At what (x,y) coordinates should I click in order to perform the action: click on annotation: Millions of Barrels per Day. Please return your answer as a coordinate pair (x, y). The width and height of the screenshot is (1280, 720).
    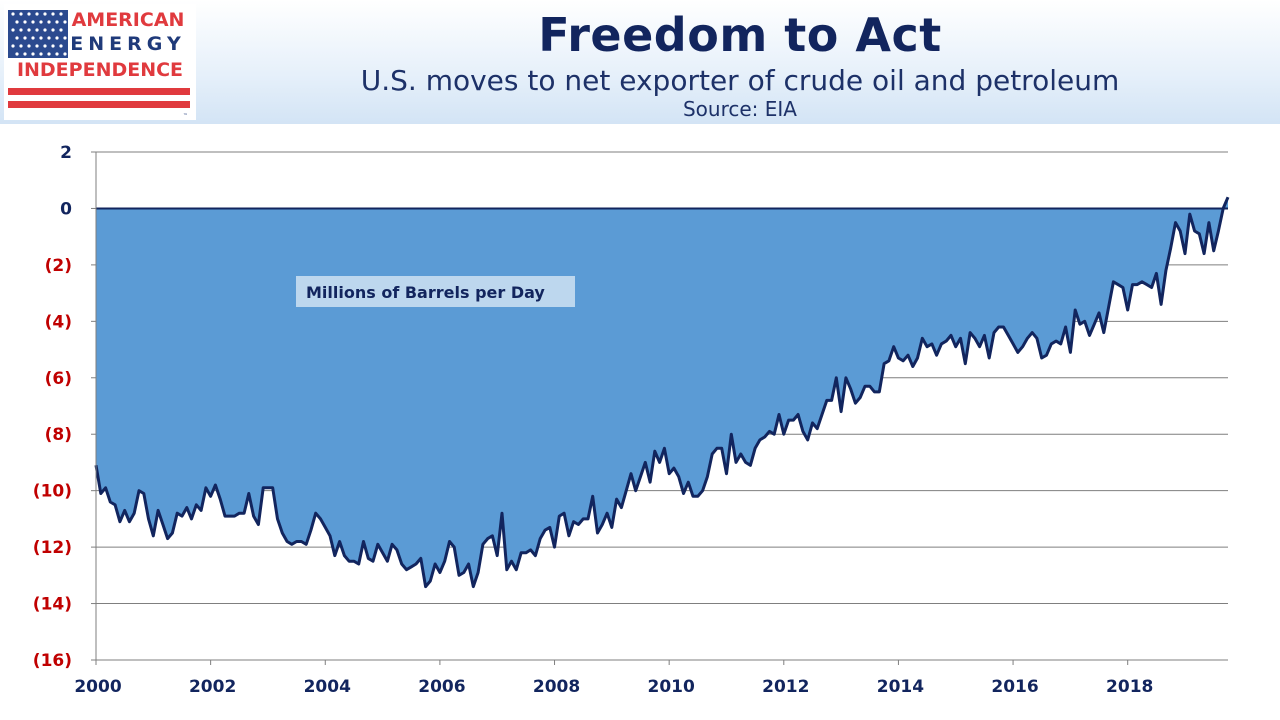
    Looking at the image, I should click on (435, 291).